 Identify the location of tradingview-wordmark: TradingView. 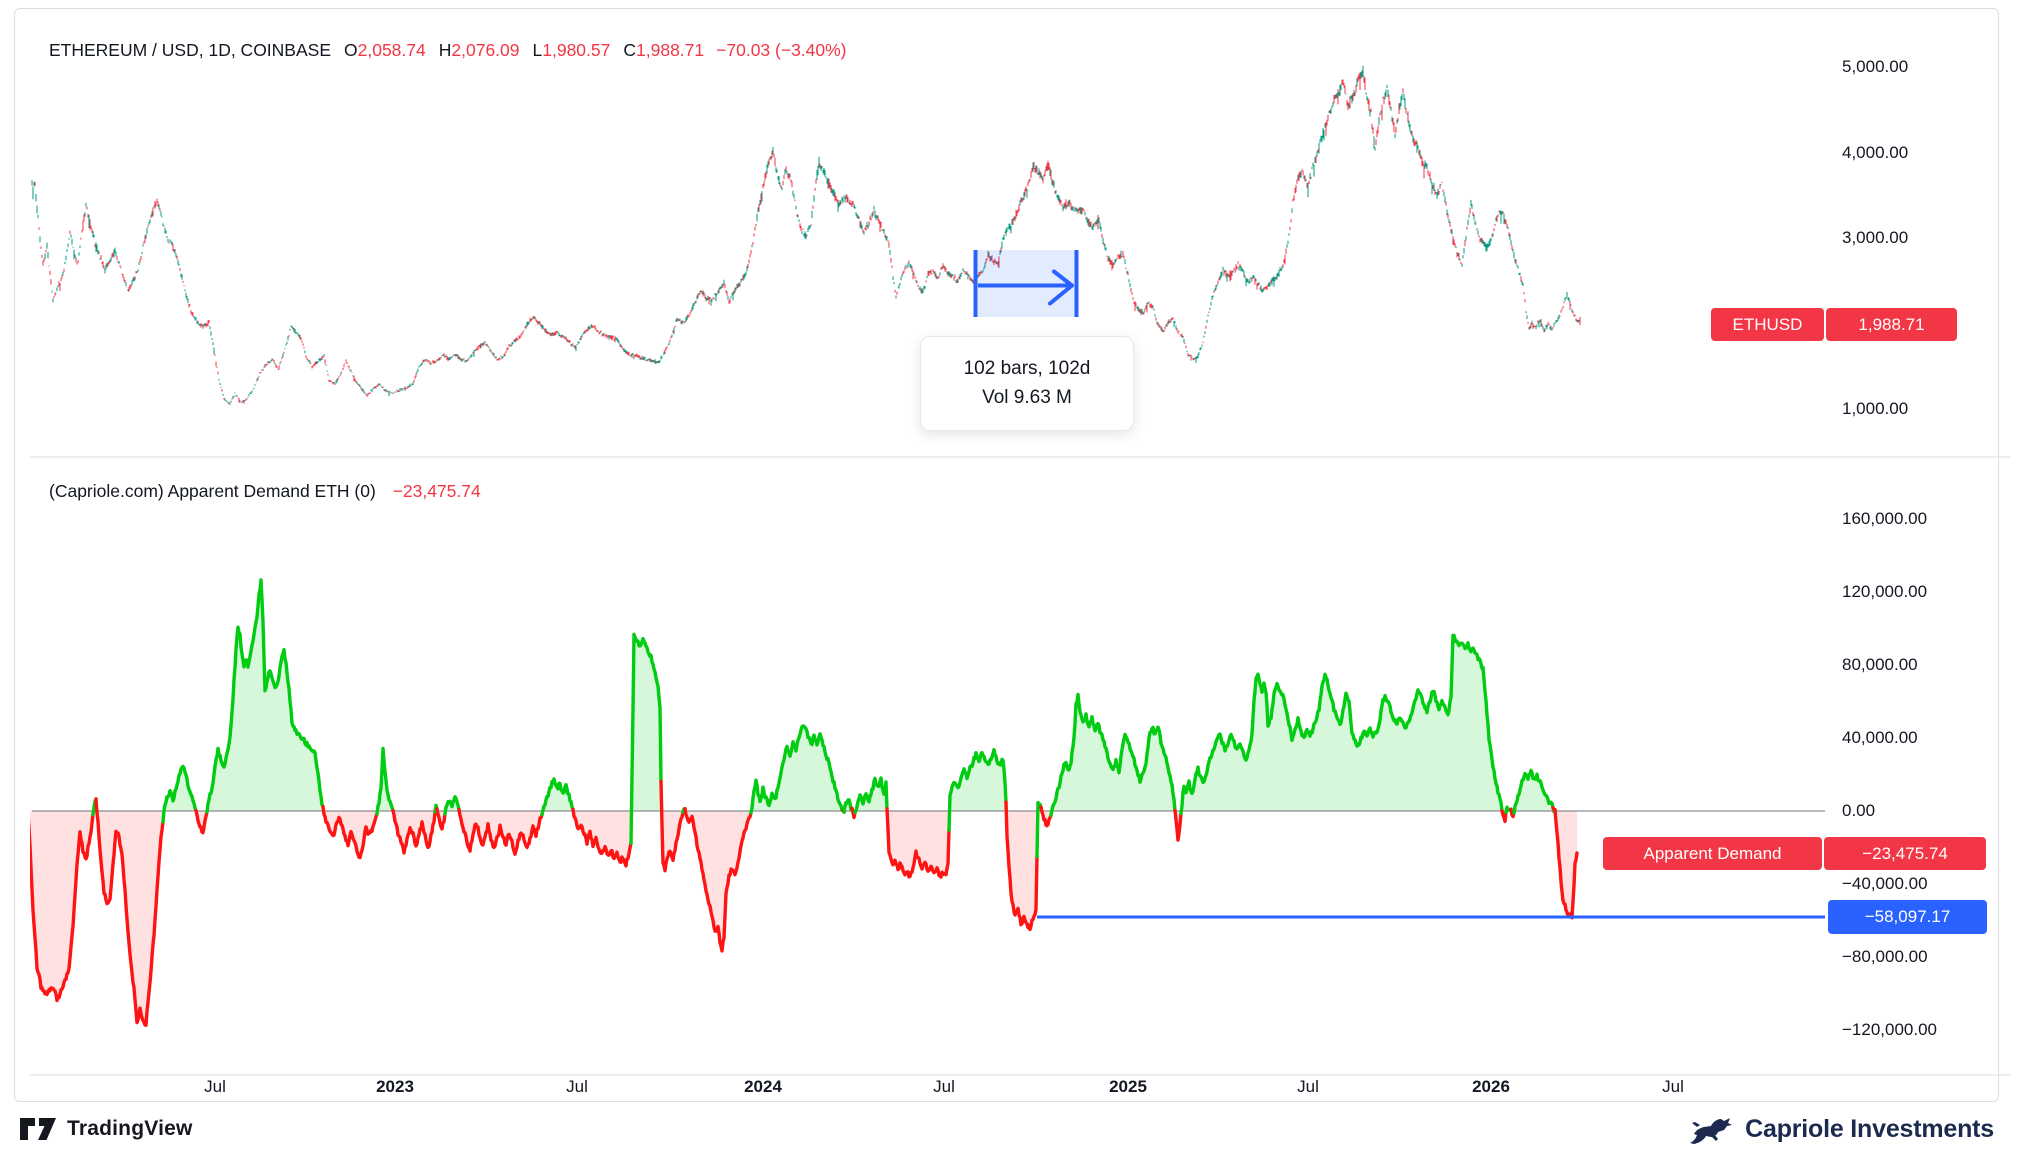
(130, 1128).